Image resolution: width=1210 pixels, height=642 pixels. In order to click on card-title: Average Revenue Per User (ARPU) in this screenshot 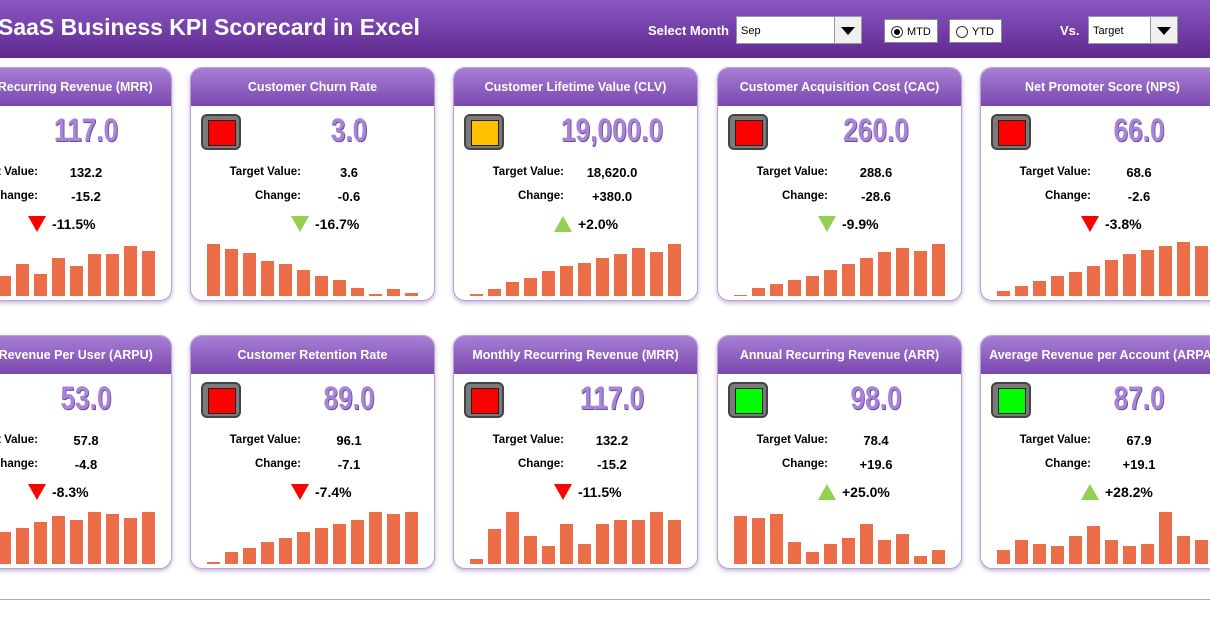, I will do `click(85, 355)`.